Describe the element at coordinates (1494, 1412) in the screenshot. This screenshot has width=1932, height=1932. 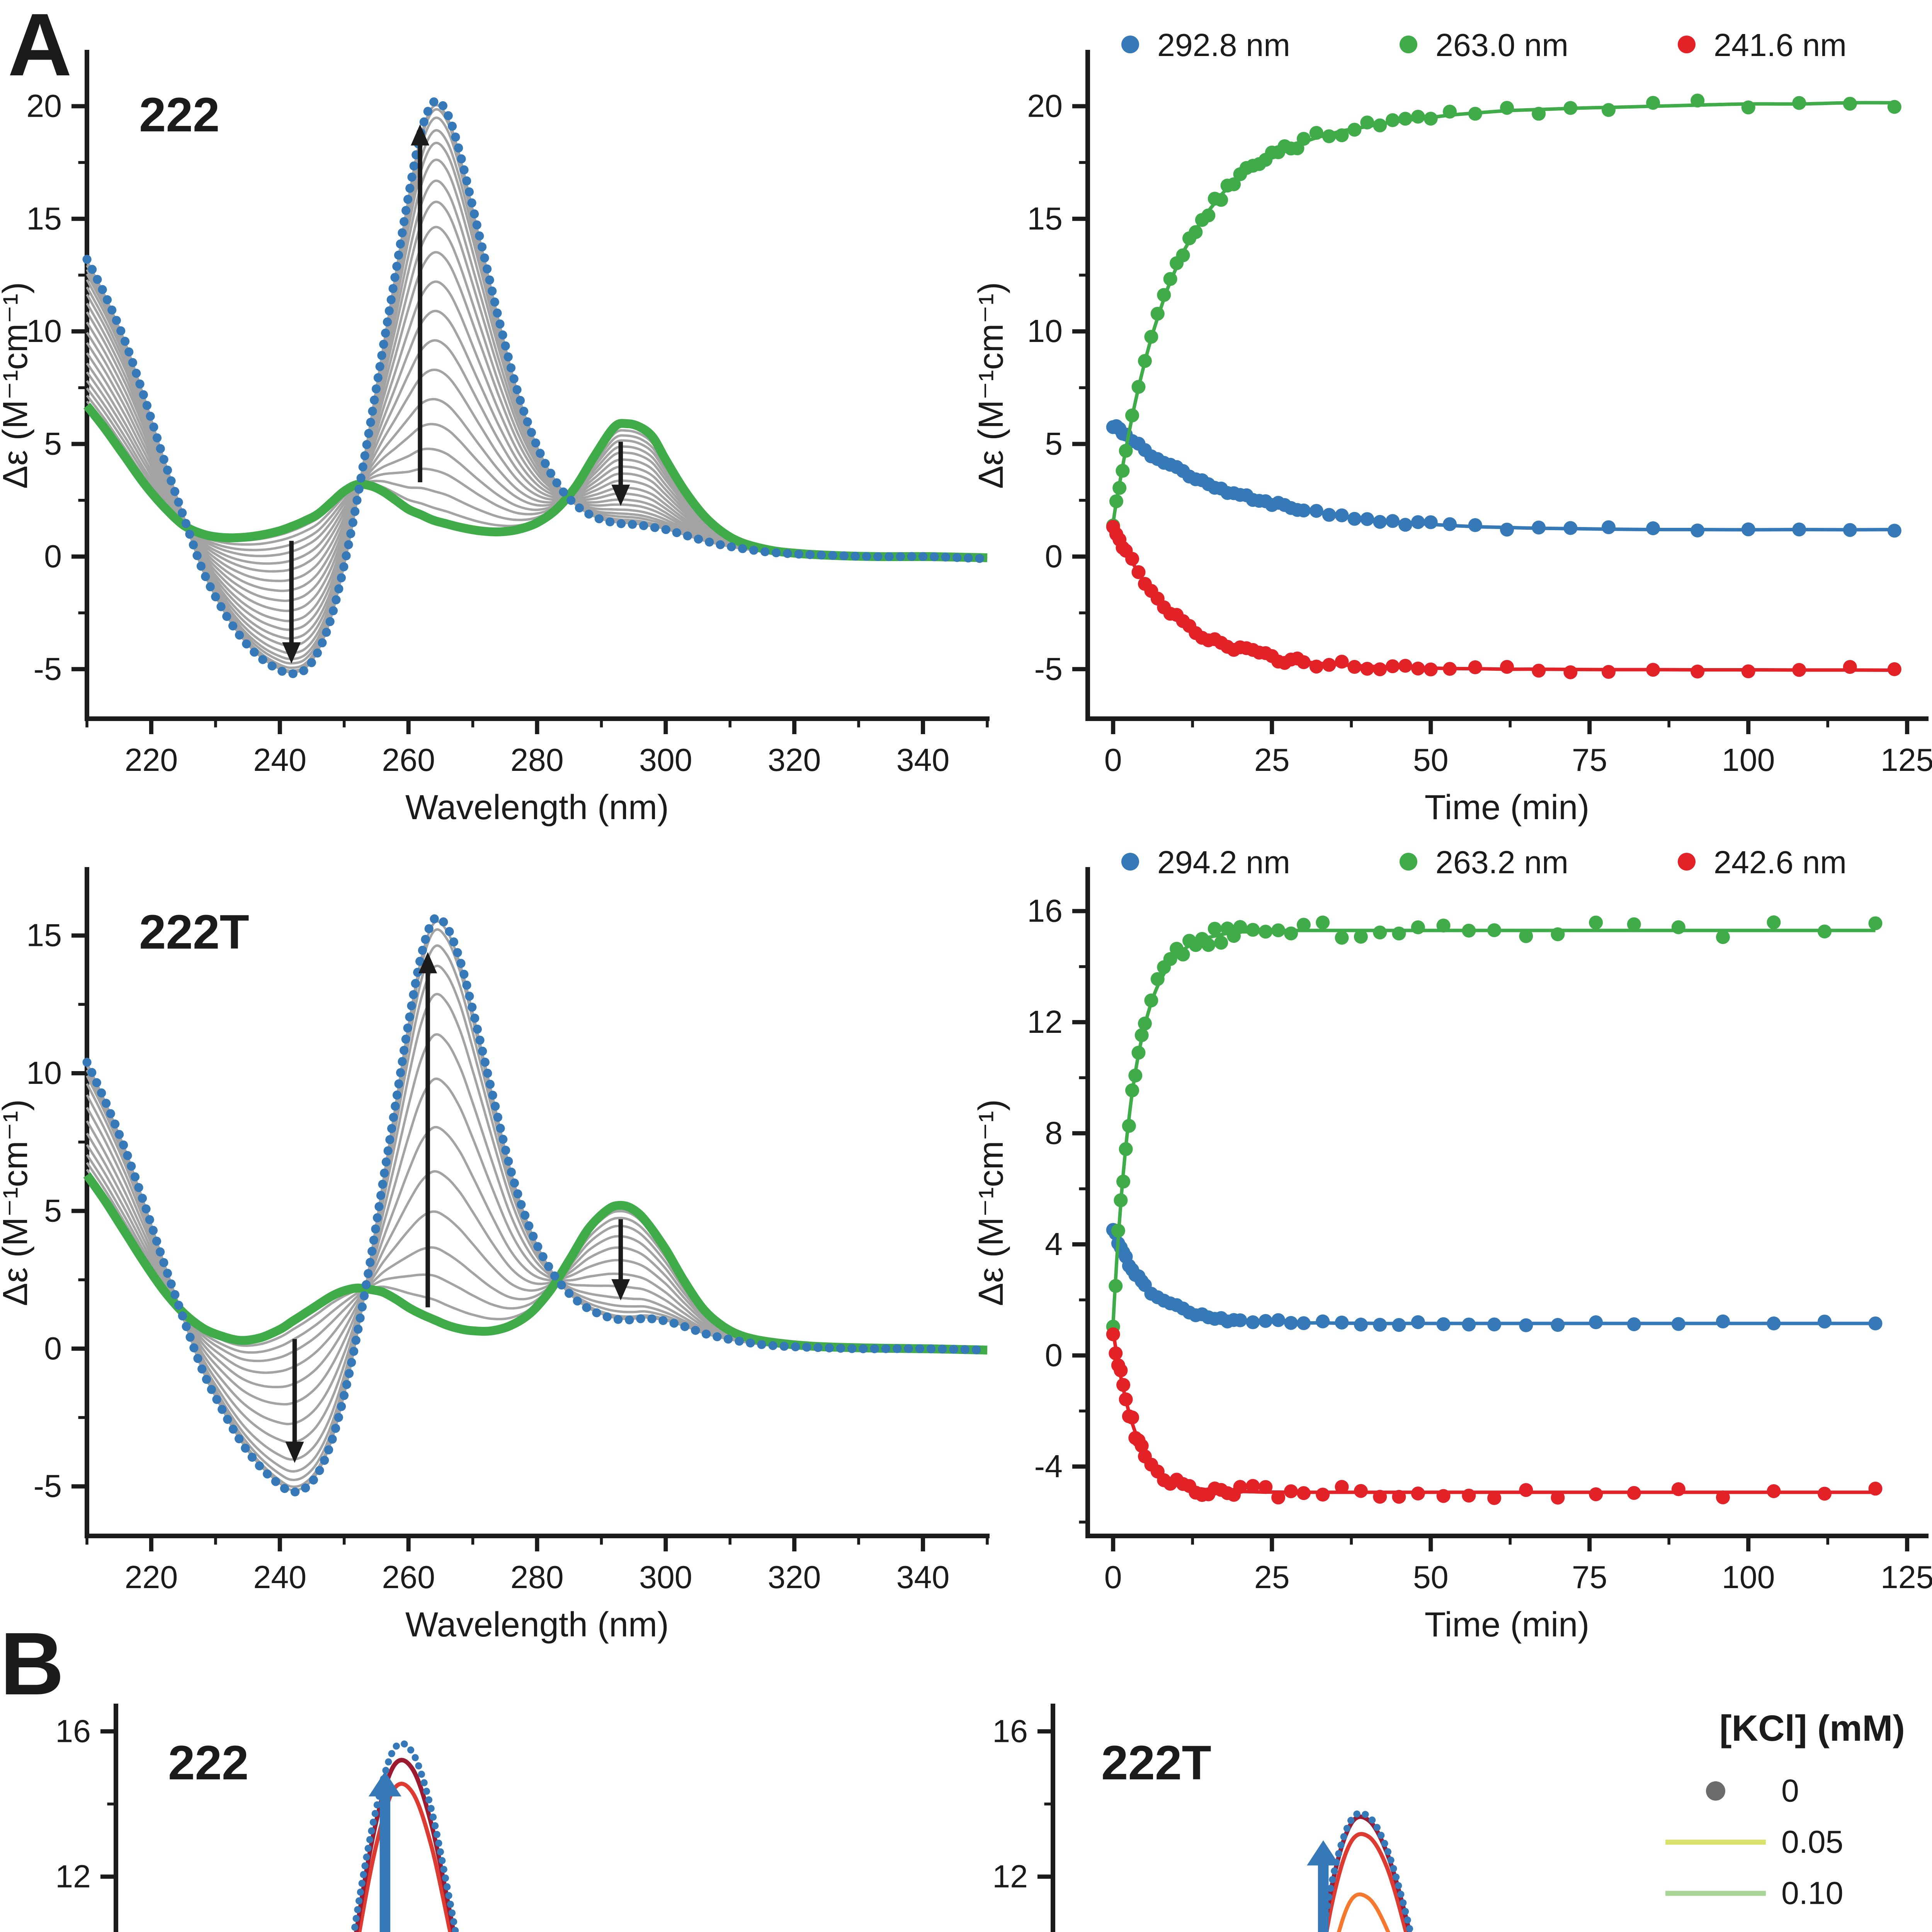
I see `kinetic-fit-line` at that location.